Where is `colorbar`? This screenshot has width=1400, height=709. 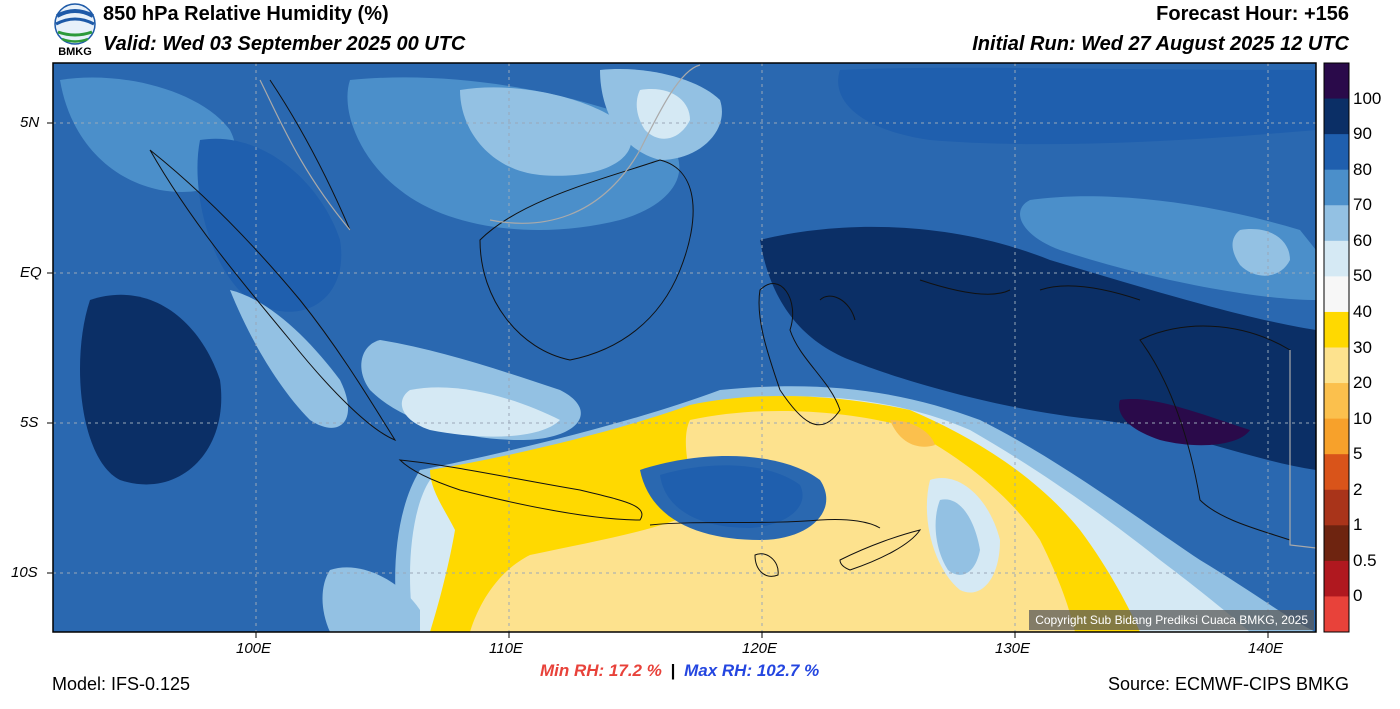
colorbar is located at coordinates (1336, 347).